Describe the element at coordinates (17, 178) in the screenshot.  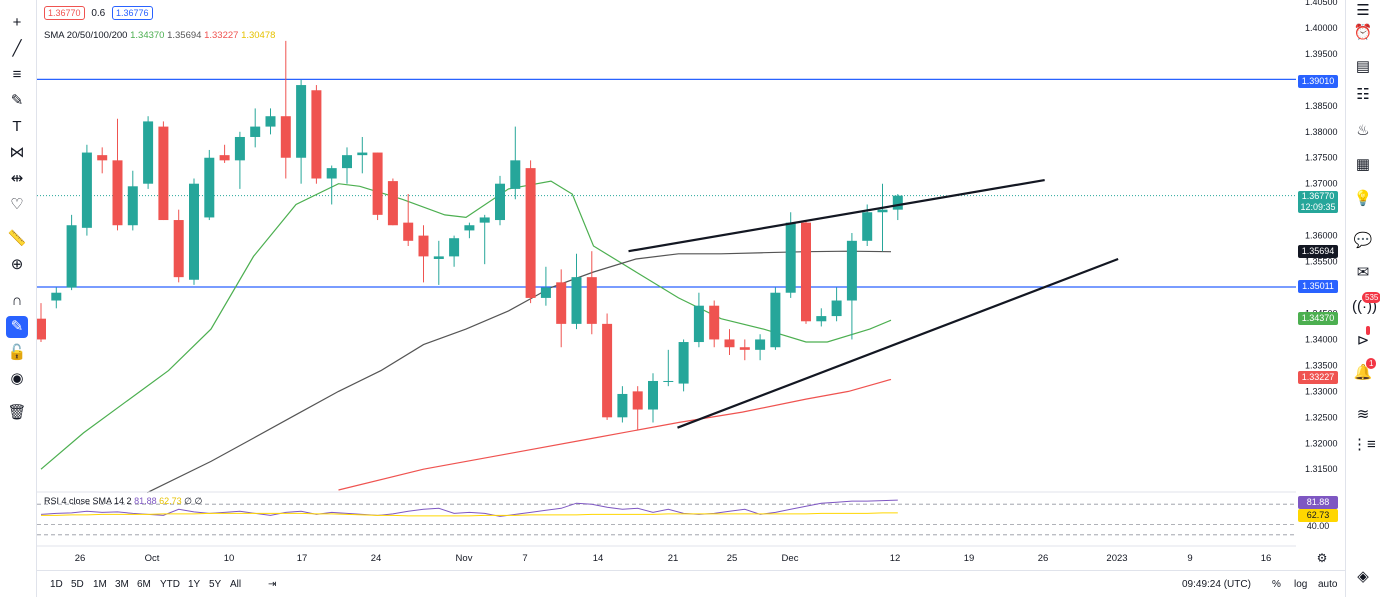
I see `projection-icon: ⇹` at that location.